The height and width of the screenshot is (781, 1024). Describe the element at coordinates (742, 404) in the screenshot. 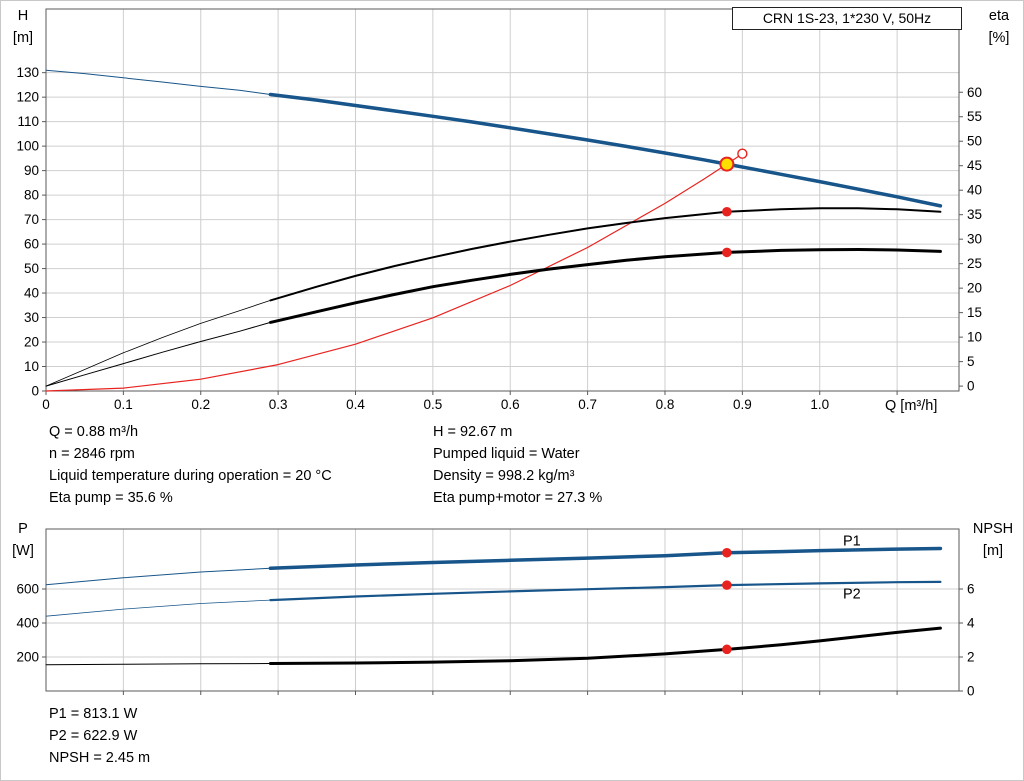

I see `x-tick-label: 0.9` at that location.